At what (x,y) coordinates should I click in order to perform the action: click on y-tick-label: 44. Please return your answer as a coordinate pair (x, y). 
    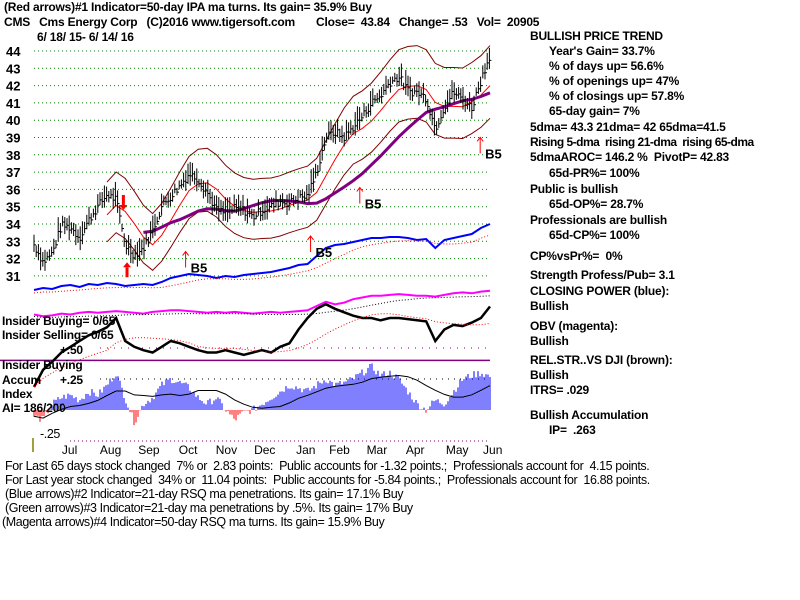
    Looking at the image, I should click on (13, 51).